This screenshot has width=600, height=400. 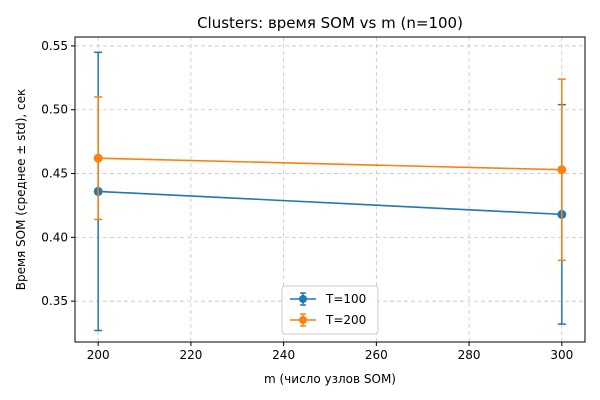 I want to click on x-tick-label: 200, so click(x=98, y=355).